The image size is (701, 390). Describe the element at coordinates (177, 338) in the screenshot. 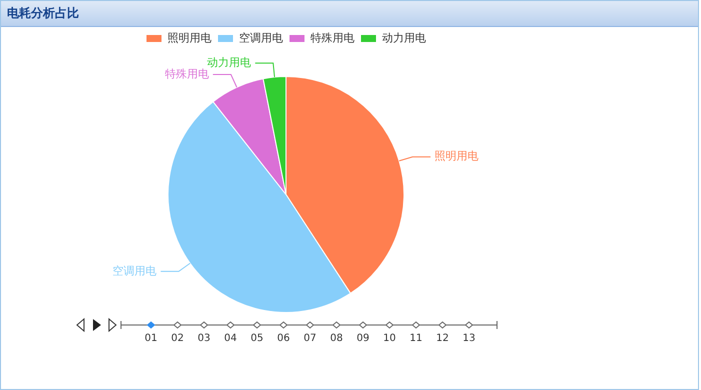

I see `text: 02` at that location.